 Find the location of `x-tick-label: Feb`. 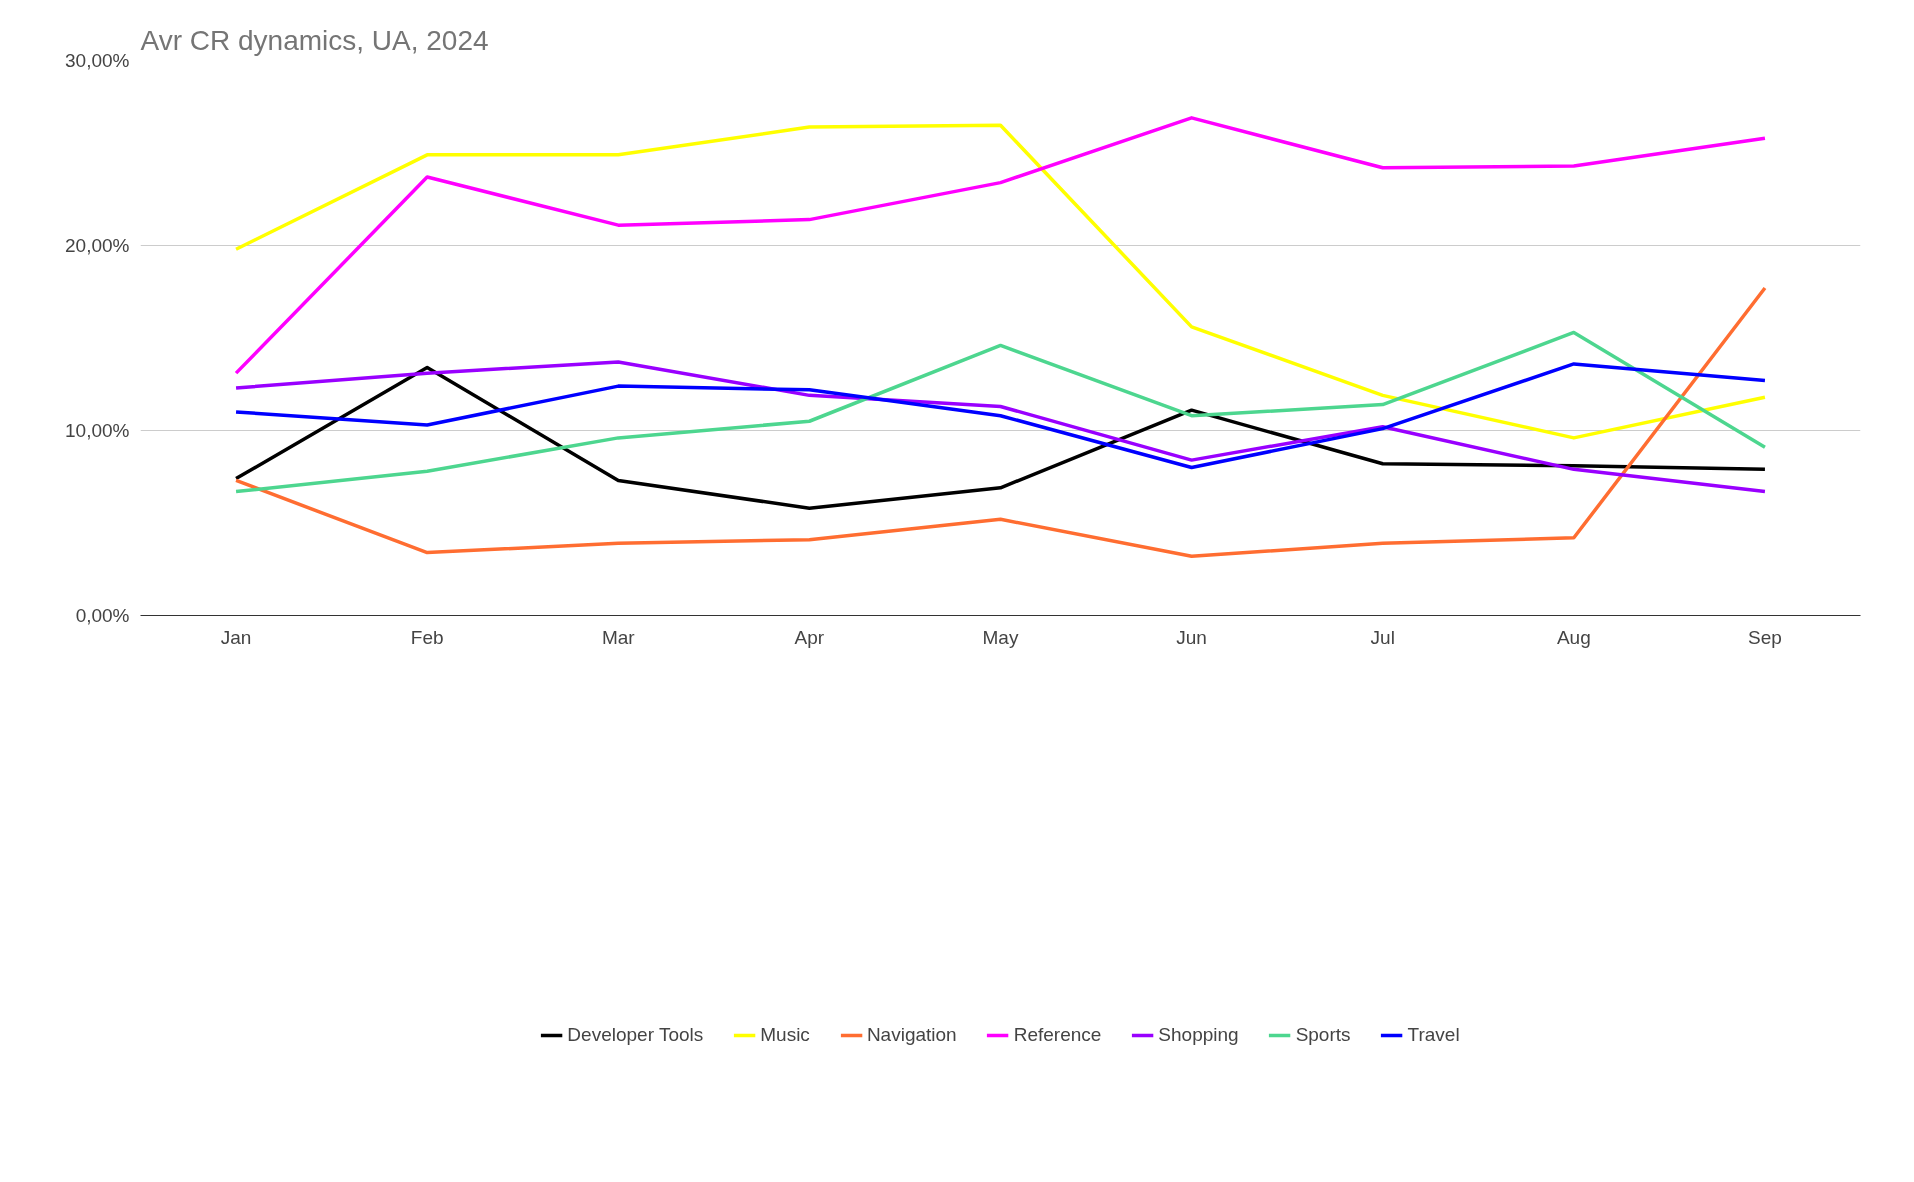

x-tick-label: Feb is located at coordinates (427, 637).